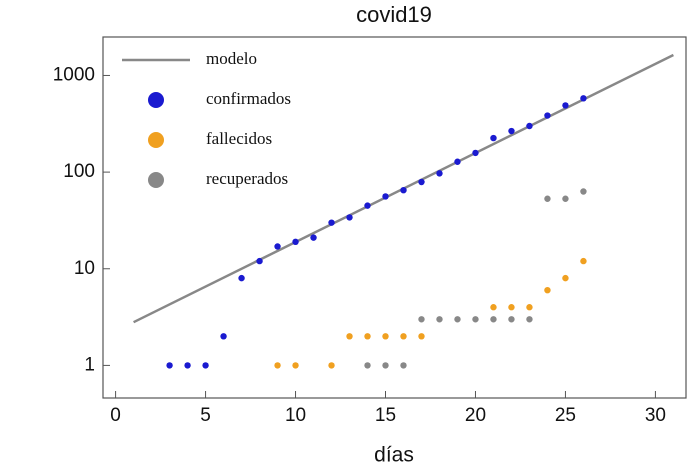 The image size is (696, 473). What do you see at coordinates (385, 415) in the screenshot?
I see `x-tick-label: 15` at bounding box center [385, 415].